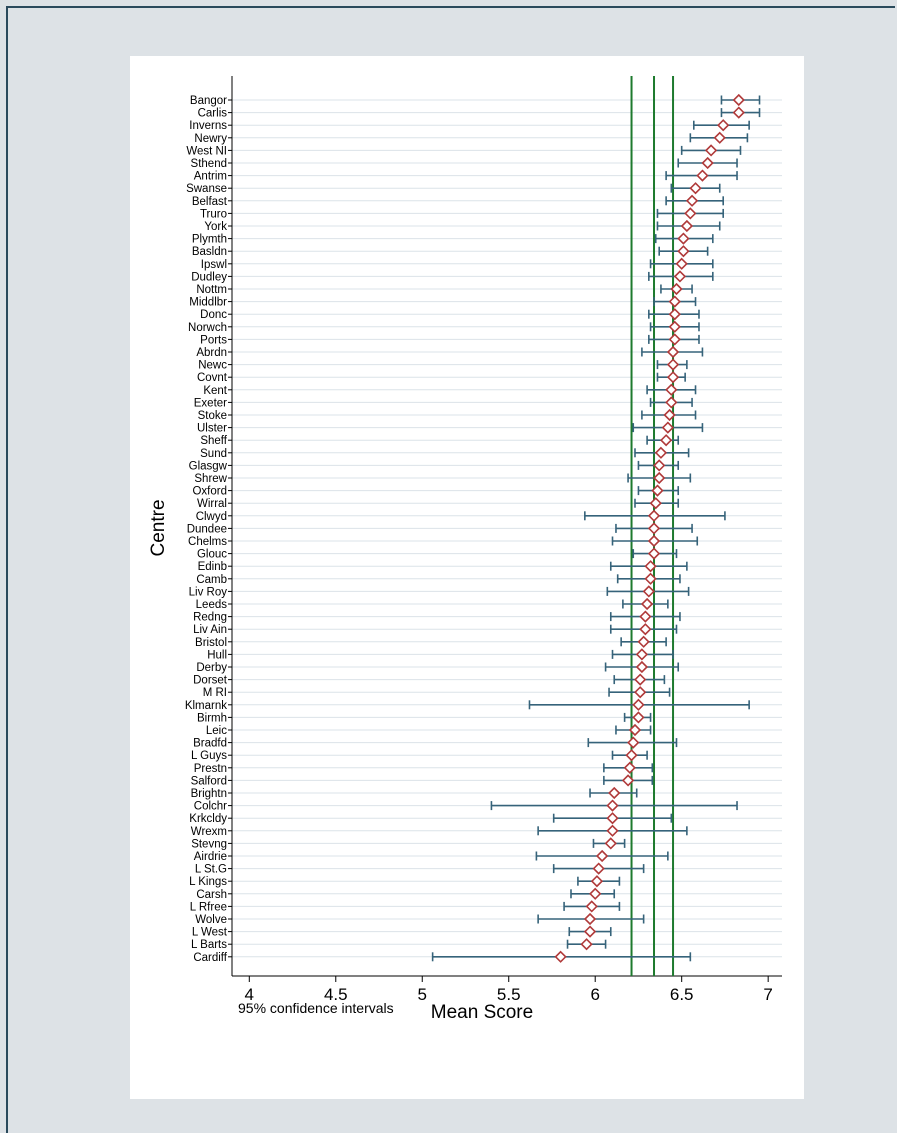 The height and width of the screenshot is (1133, 897). What do you see at coordinates (210, 933) in the screenshot?
I see `y-tick-label: L West` at bounding box center [210, 933].